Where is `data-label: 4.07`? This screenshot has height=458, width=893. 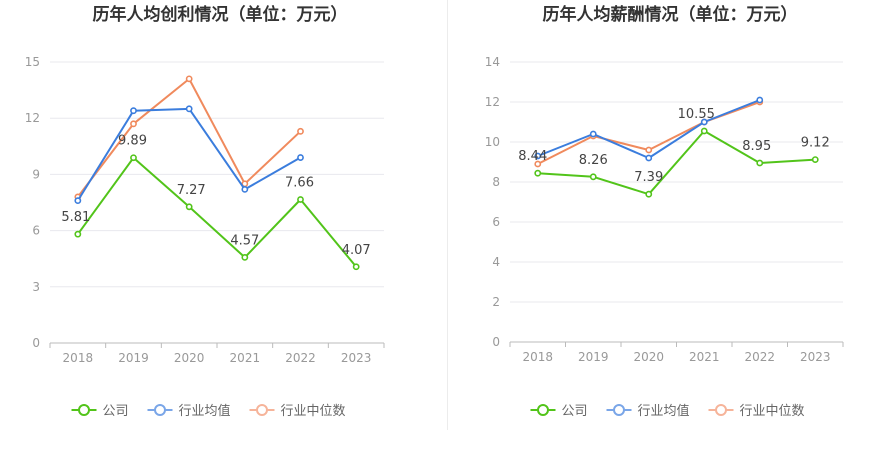 data-label: 4.07 is located at coordinates (356, 250).